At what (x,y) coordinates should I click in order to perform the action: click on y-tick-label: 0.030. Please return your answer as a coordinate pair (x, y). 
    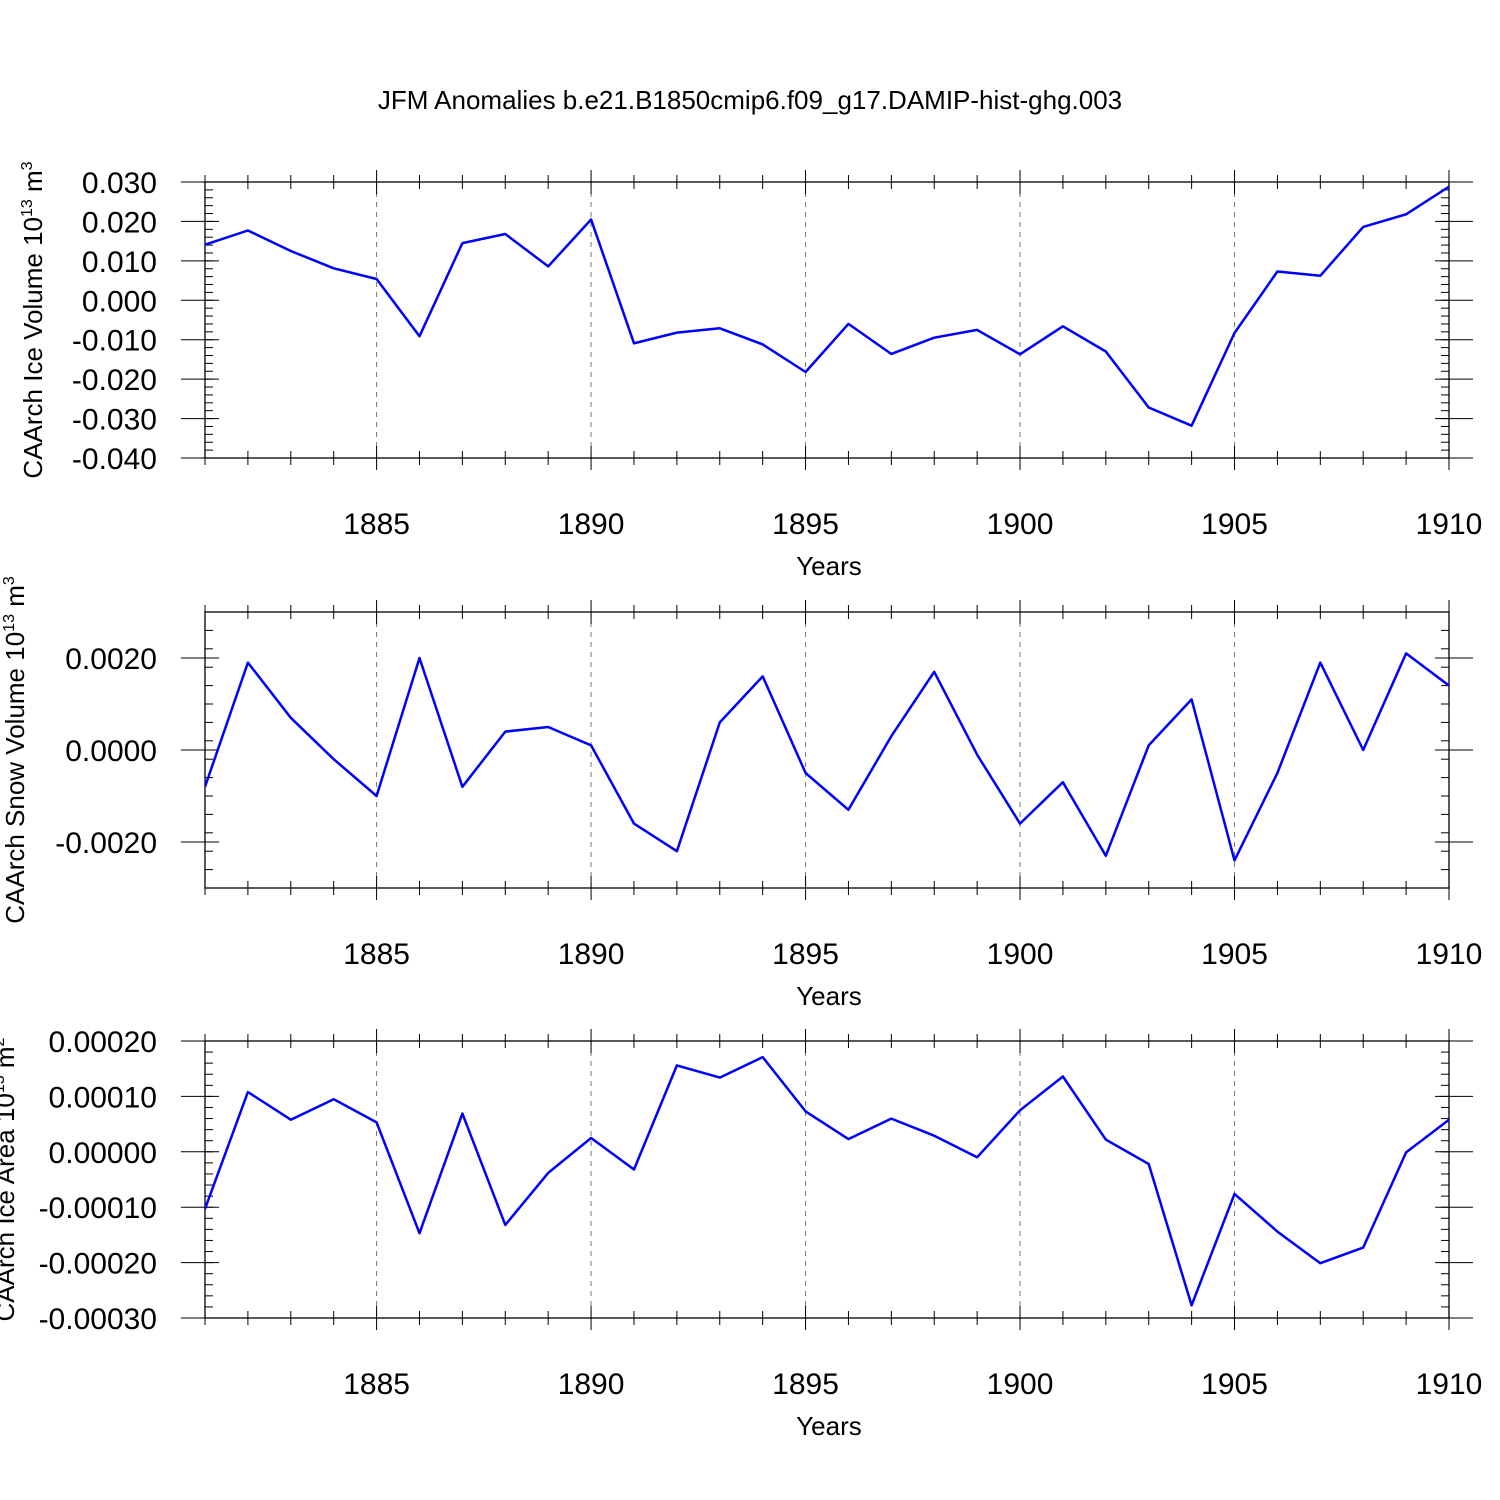
    Looking at the image, I should click on (119, 183).